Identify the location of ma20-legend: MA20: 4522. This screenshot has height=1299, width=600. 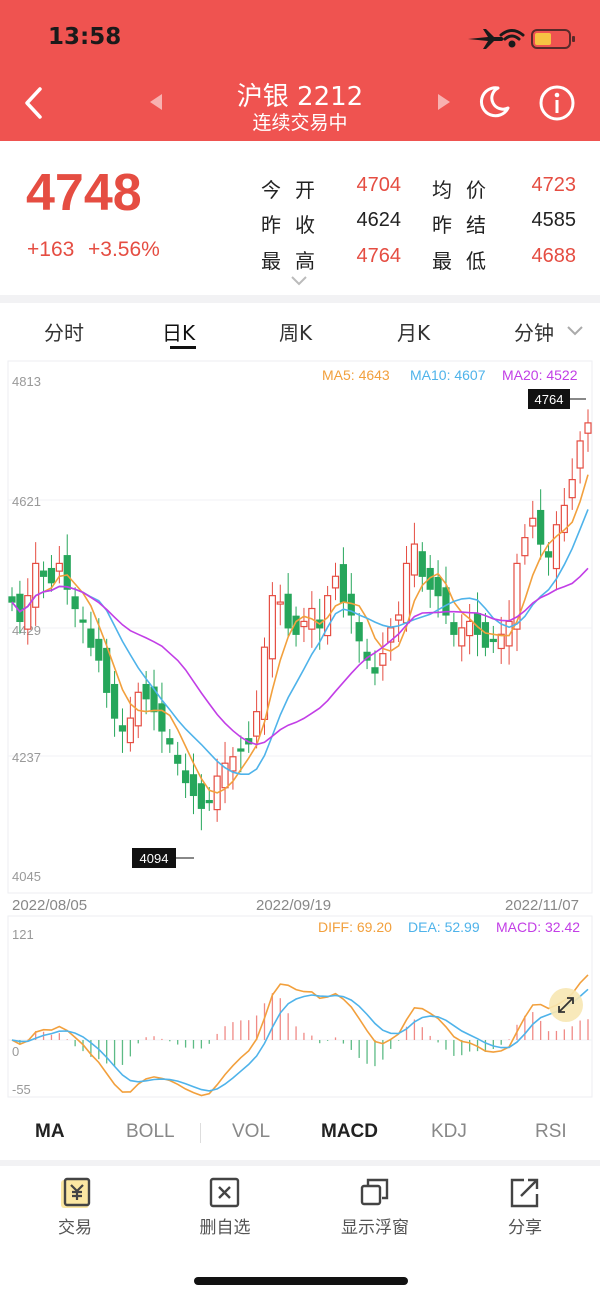
(540, 375).